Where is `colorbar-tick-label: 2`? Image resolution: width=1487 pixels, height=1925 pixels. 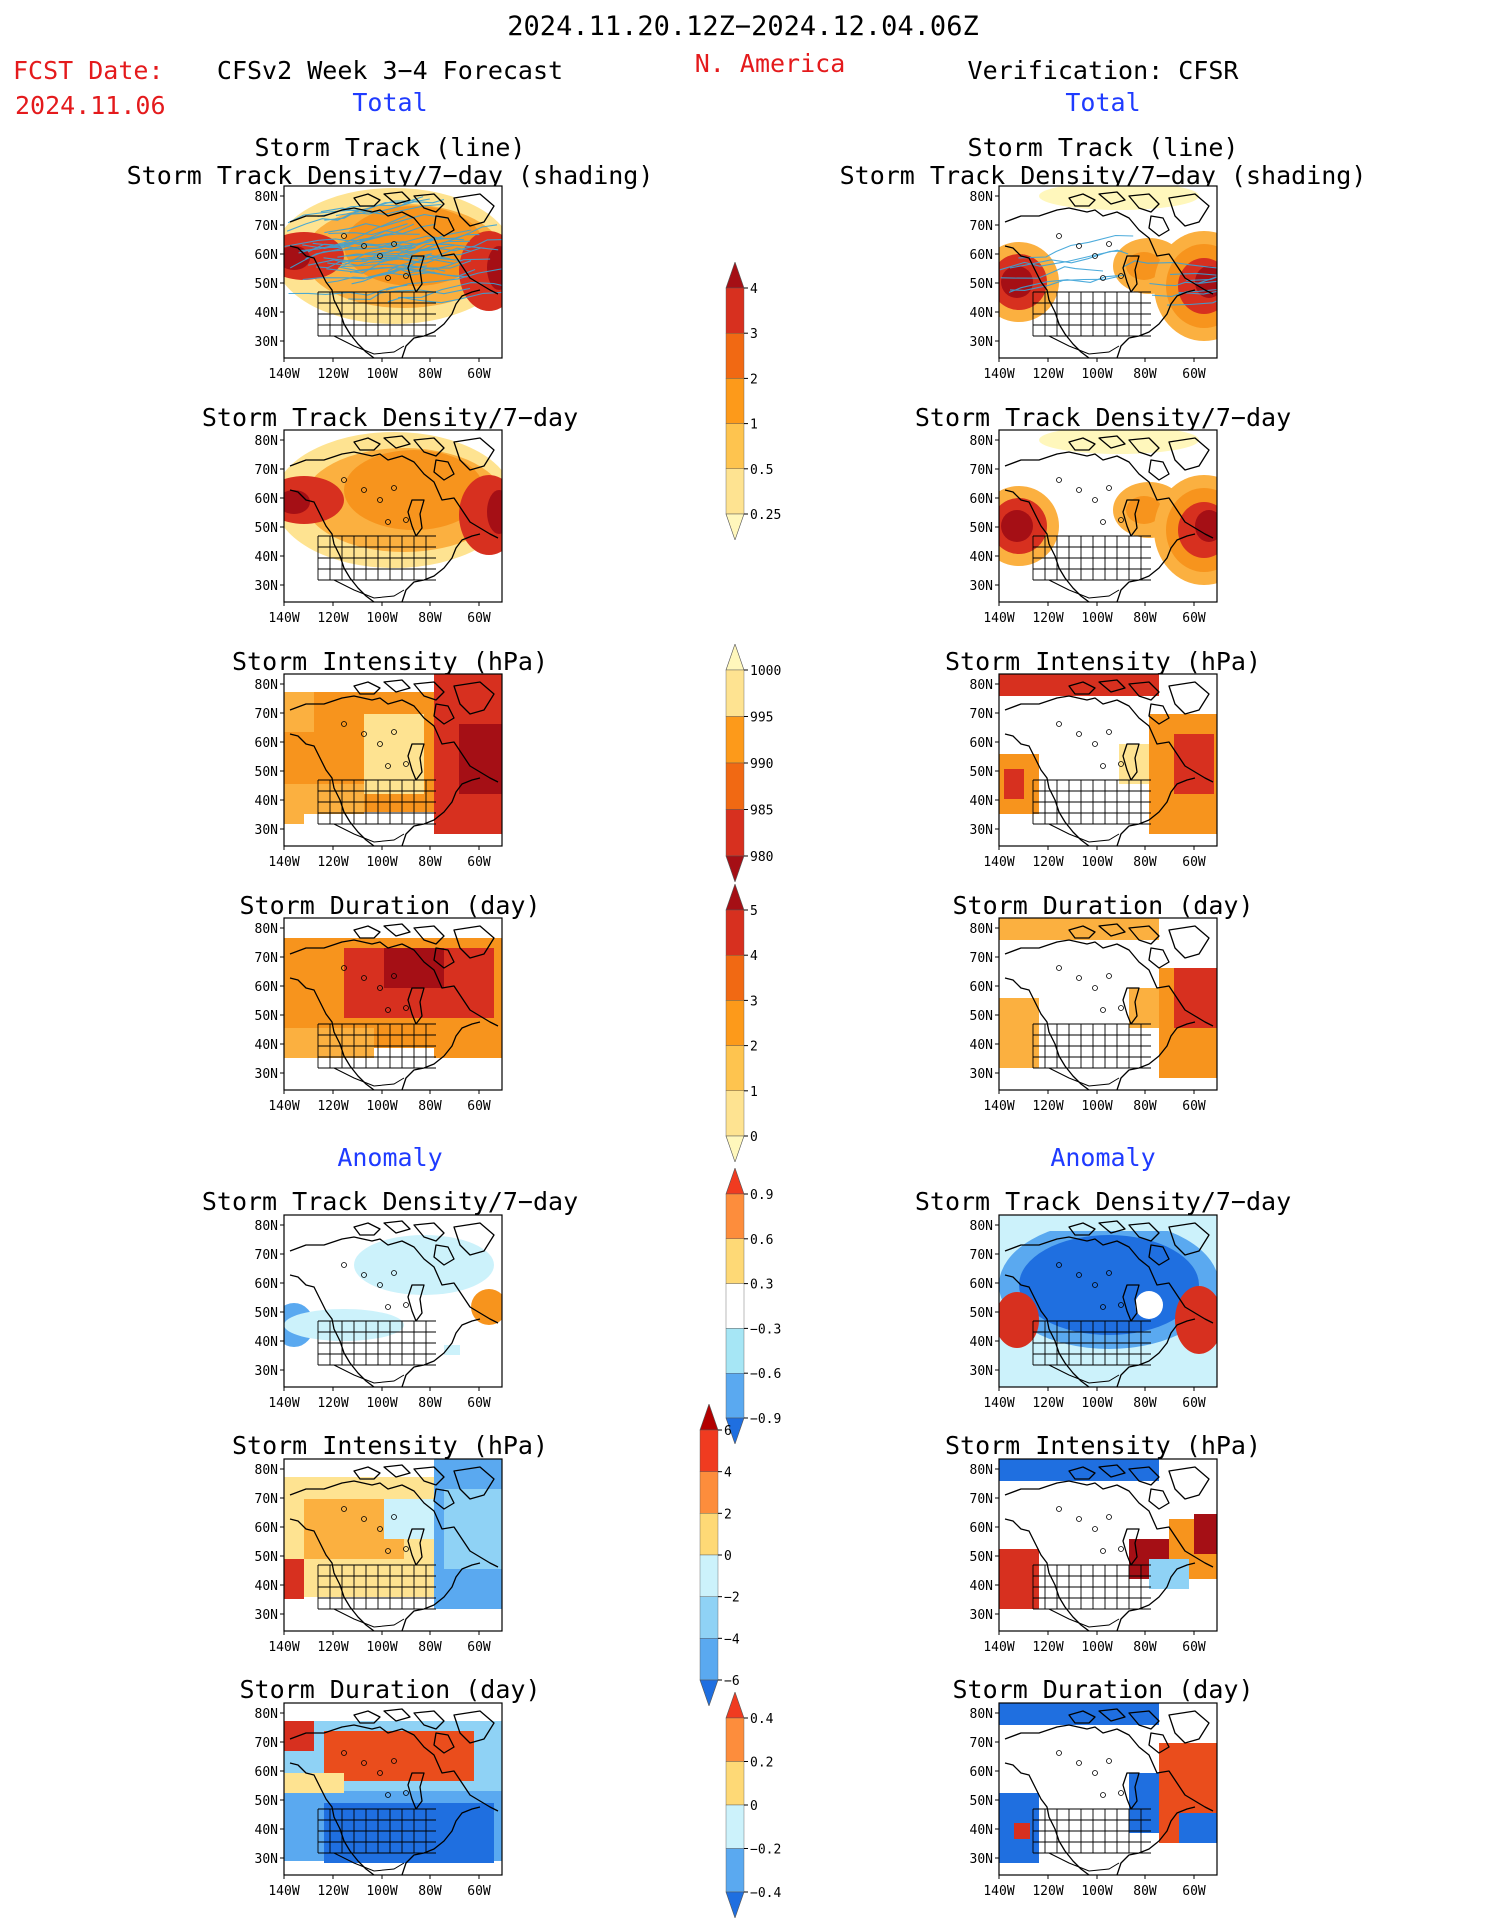 colorbar-tick-label: 2 is located at coordinates (728, 1514).